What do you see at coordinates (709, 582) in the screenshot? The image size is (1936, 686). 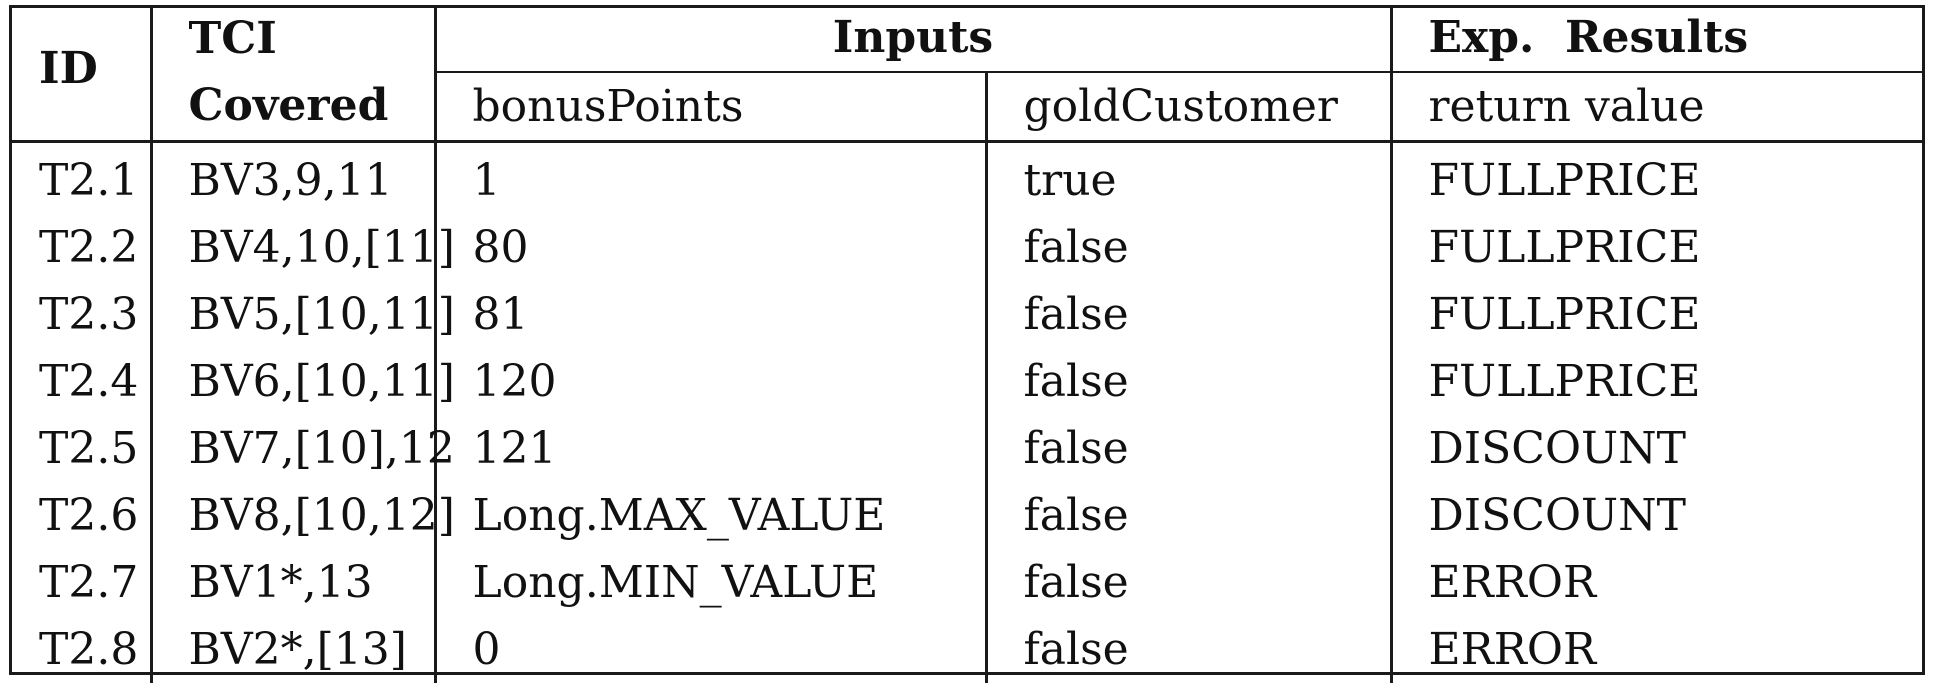 I see `cell-bonus-points: Long.MIN_VALUE` at bounding box center [709, 582].